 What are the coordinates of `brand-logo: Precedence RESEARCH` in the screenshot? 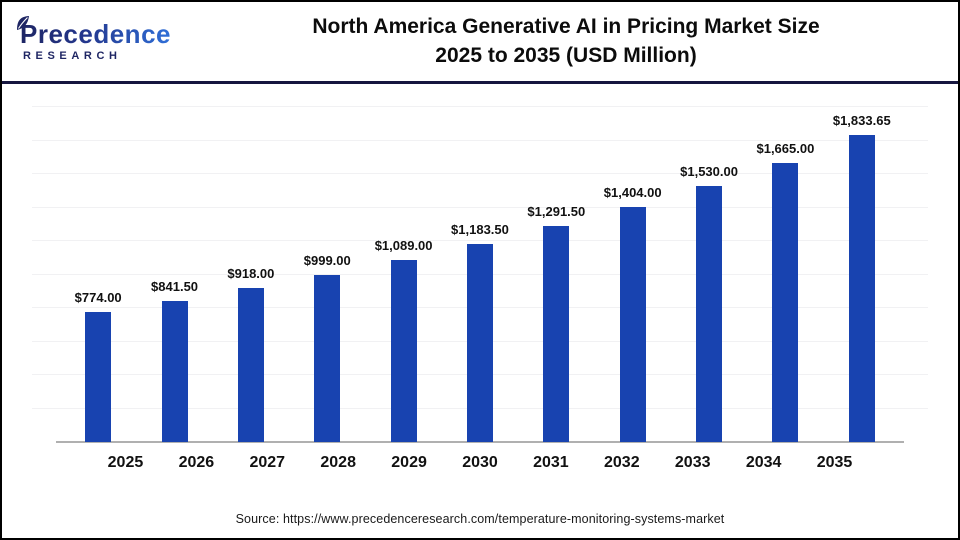 It's located at (102, 39).